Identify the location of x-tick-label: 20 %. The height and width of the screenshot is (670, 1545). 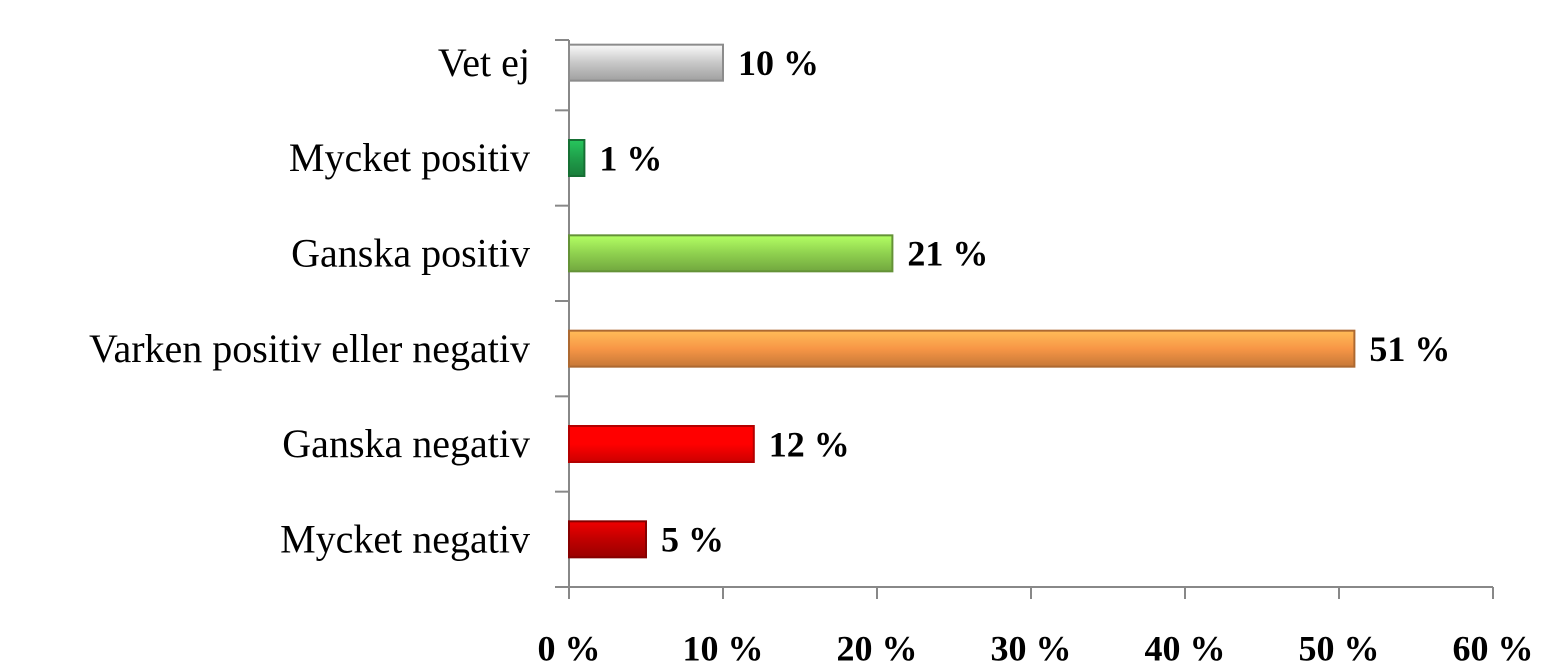
(877, 648).